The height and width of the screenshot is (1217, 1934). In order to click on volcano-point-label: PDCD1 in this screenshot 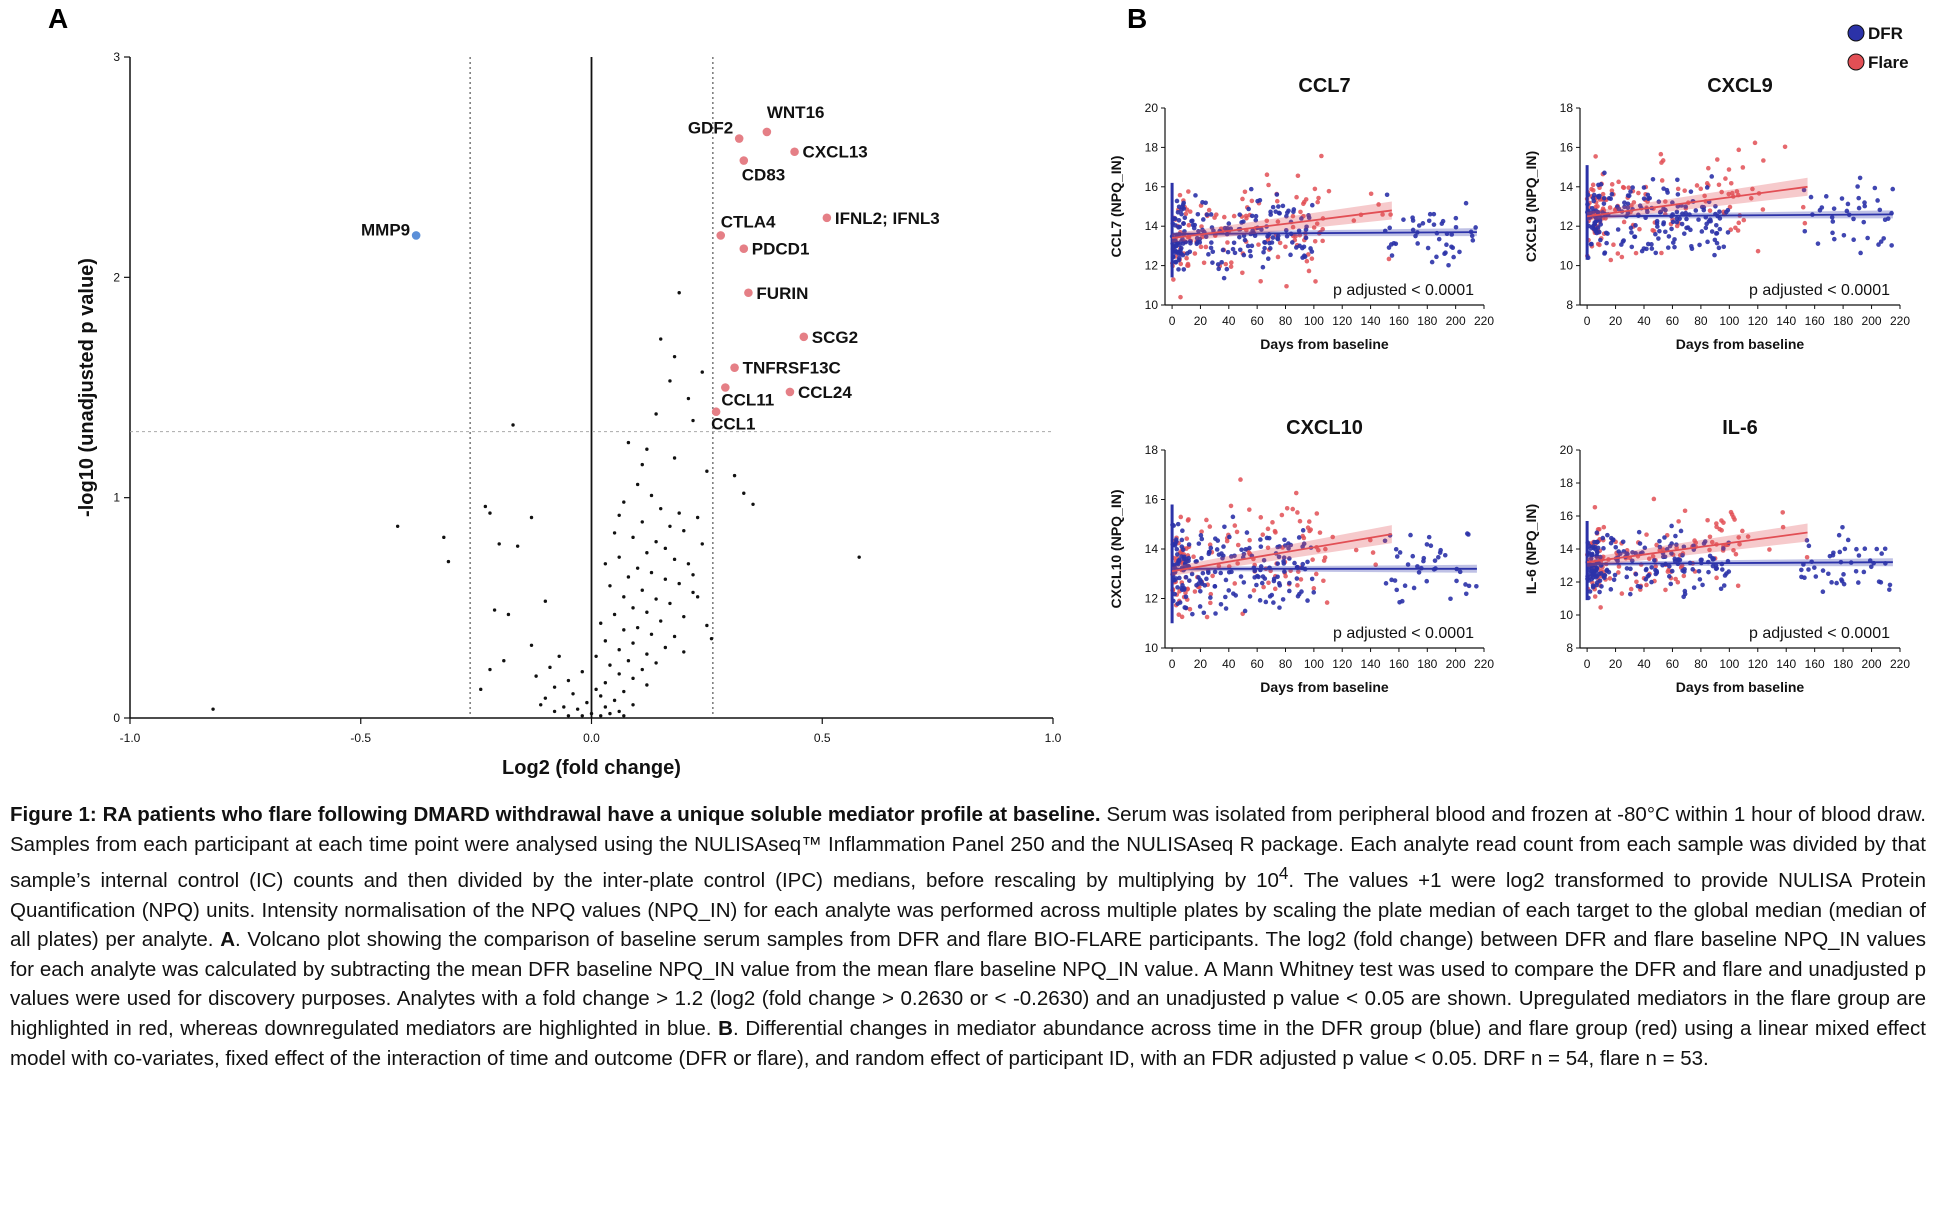, I will do `click(781, 249)`.